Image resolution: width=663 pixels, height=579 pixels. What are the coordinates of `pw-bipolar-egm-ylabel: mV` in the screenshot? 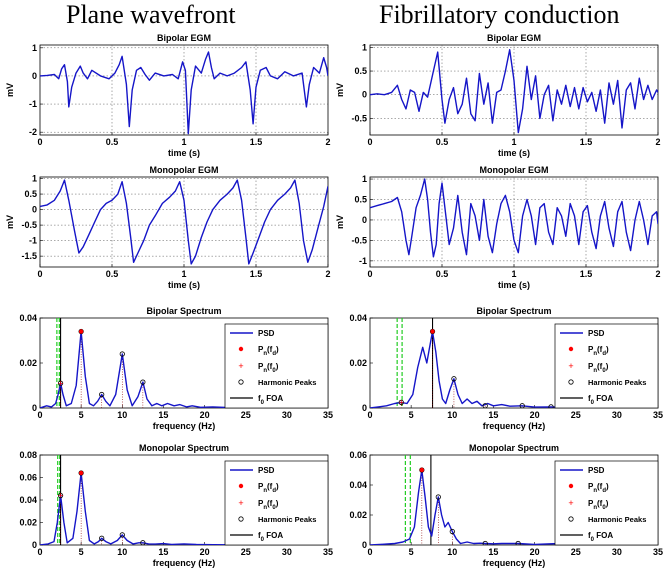 It's located at (10, 90).